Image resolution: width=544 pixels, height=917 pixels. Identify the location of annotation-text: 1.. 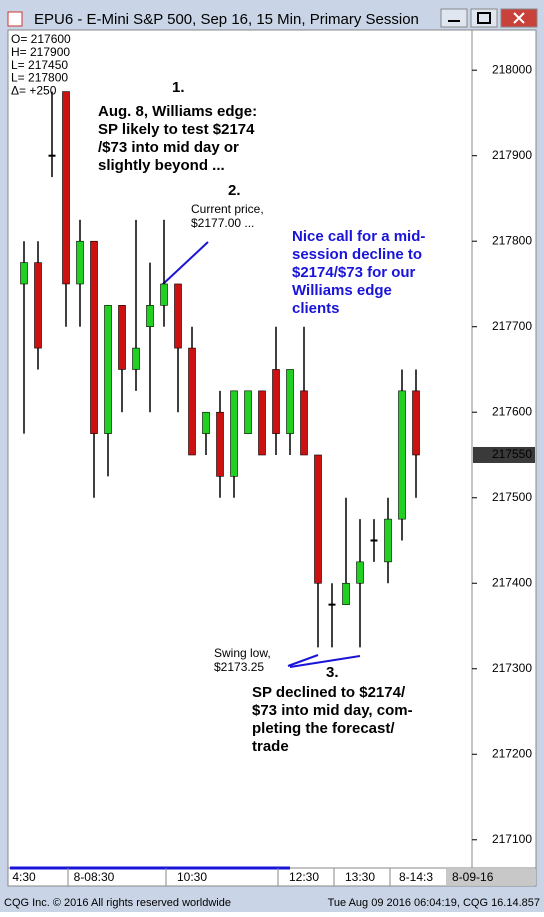
(178, 87).